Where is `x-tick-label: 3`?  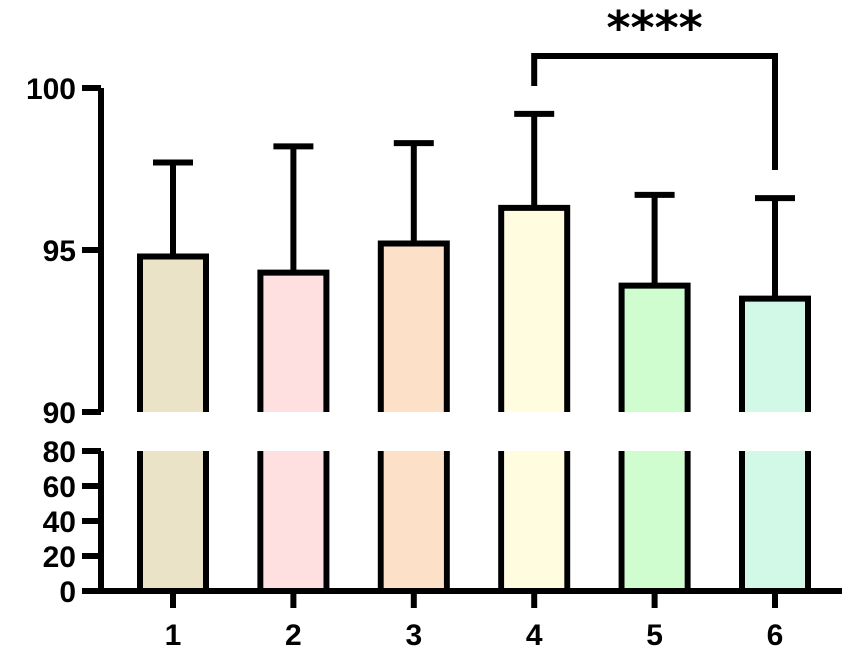
x-tick-label: 3 is located at coordinates (413, 635).